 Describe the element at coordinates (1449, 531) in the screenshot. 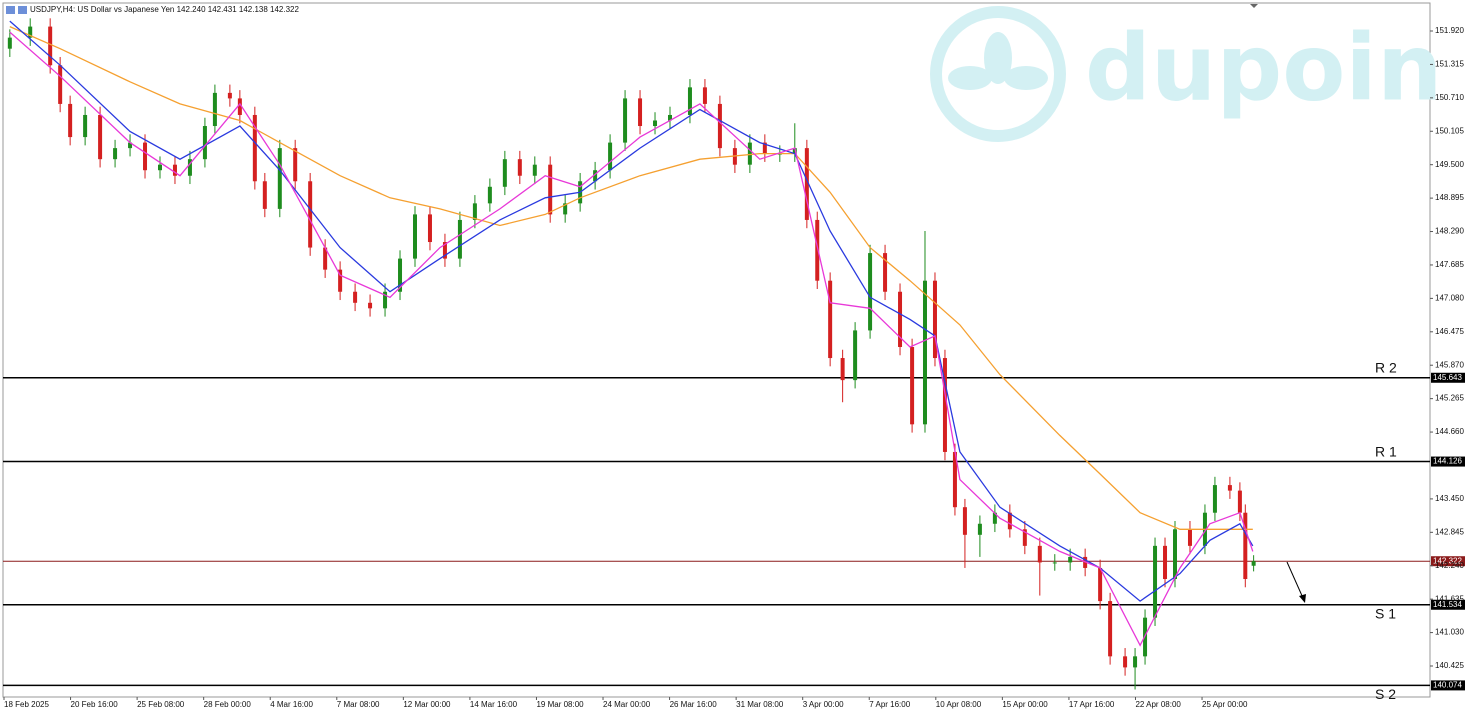

I see `y-tick-label: 142.845` at that location.